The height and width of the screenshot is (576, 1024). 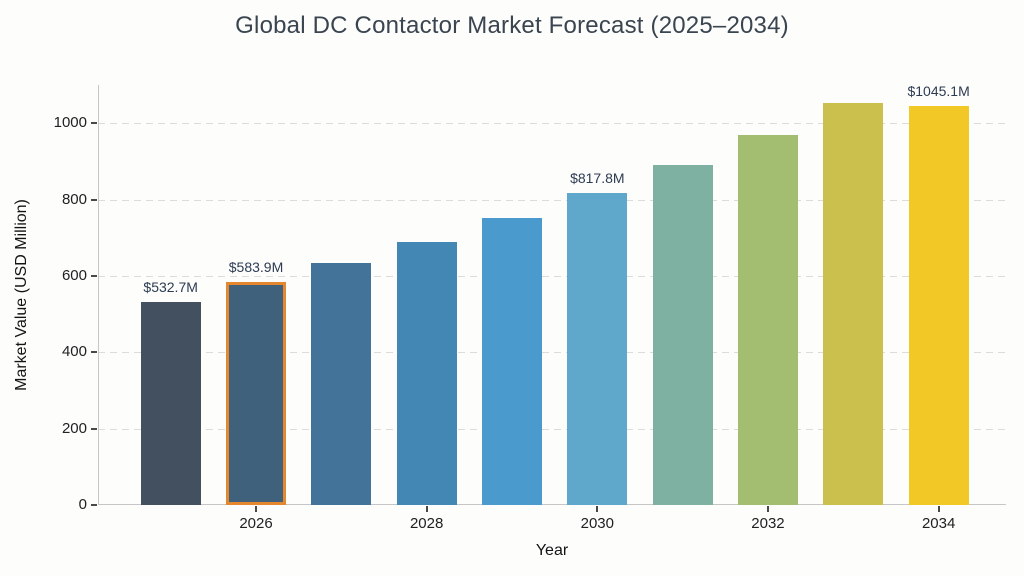 What do you see at coordinates (74, 352) in the screenshot?
I see `y-tick-label: 400` at bounding box center [74, 352].